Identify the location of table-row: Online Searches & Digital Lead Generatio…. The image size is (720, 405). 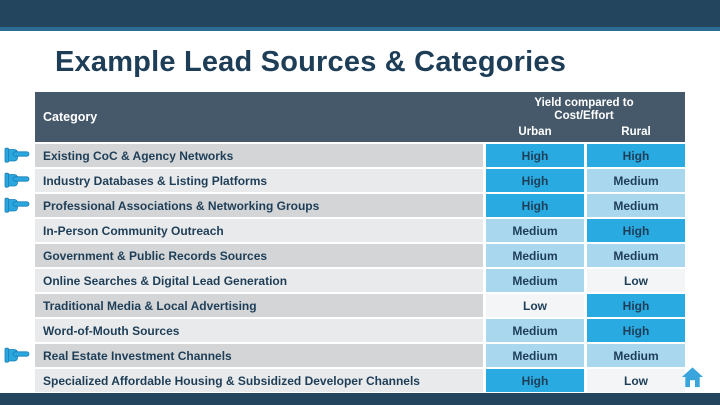
(360, 280).